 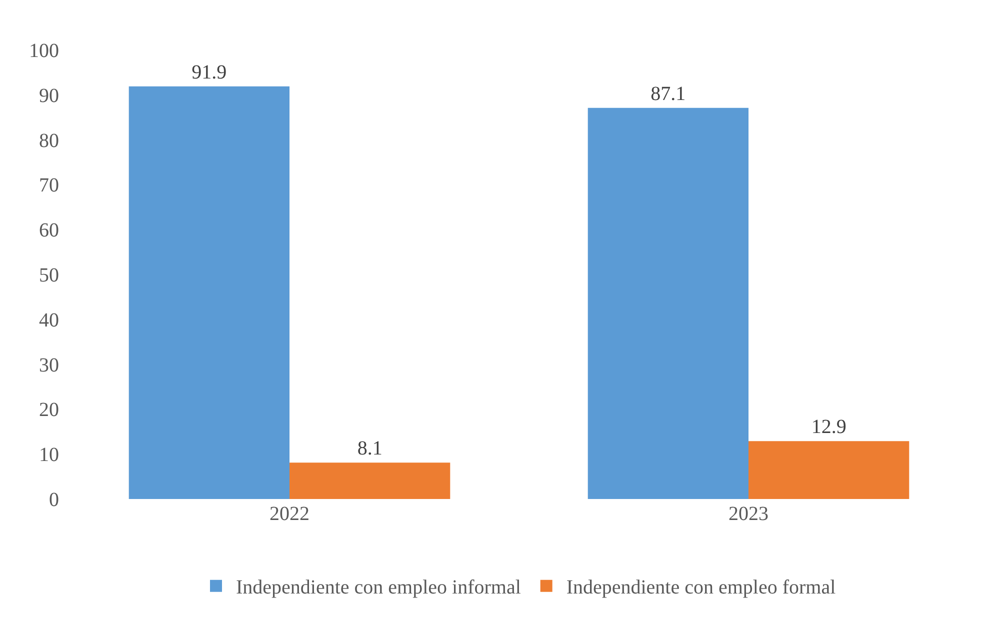 What do you see at coordinates (49, 95) in the screenshot?
I see `y-tick-label: 90` at bounding box center [49, 95].